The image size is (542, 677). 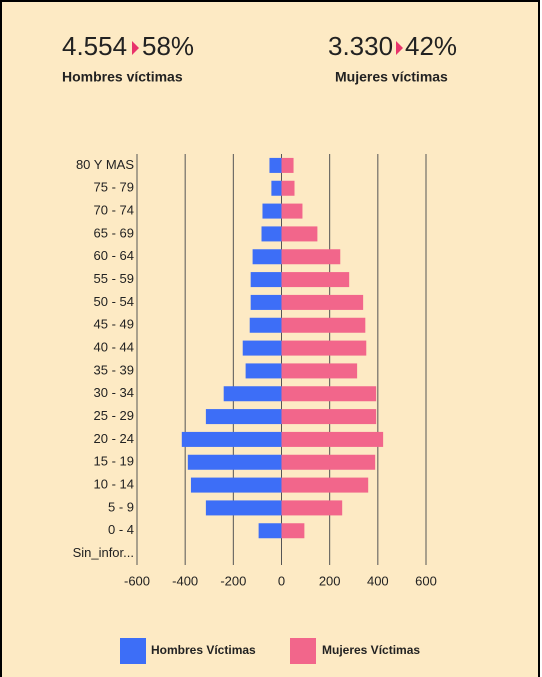 What do you see at coordinates (114, 438) in the screenshot?
I see `y-tick-label: 20 - 24` at bounding box center [114, 438].